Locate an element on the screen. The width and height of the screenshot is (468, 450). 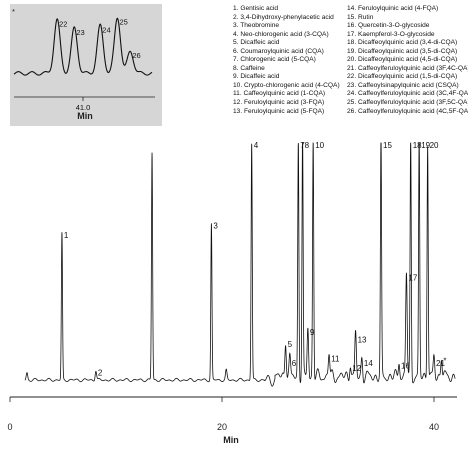
peak-label: 4 is located at coordinates (256, 145).